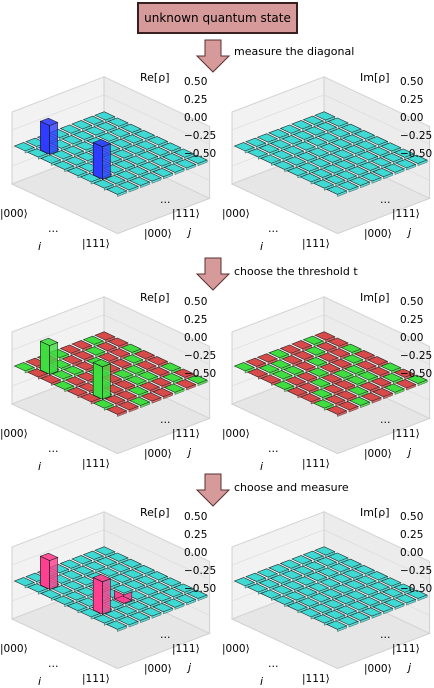  What do you see at coordinates (217, 18) in the screenshot?
I see `unknown-state-label: unknown quantum state` at bounding box center [217, 18].